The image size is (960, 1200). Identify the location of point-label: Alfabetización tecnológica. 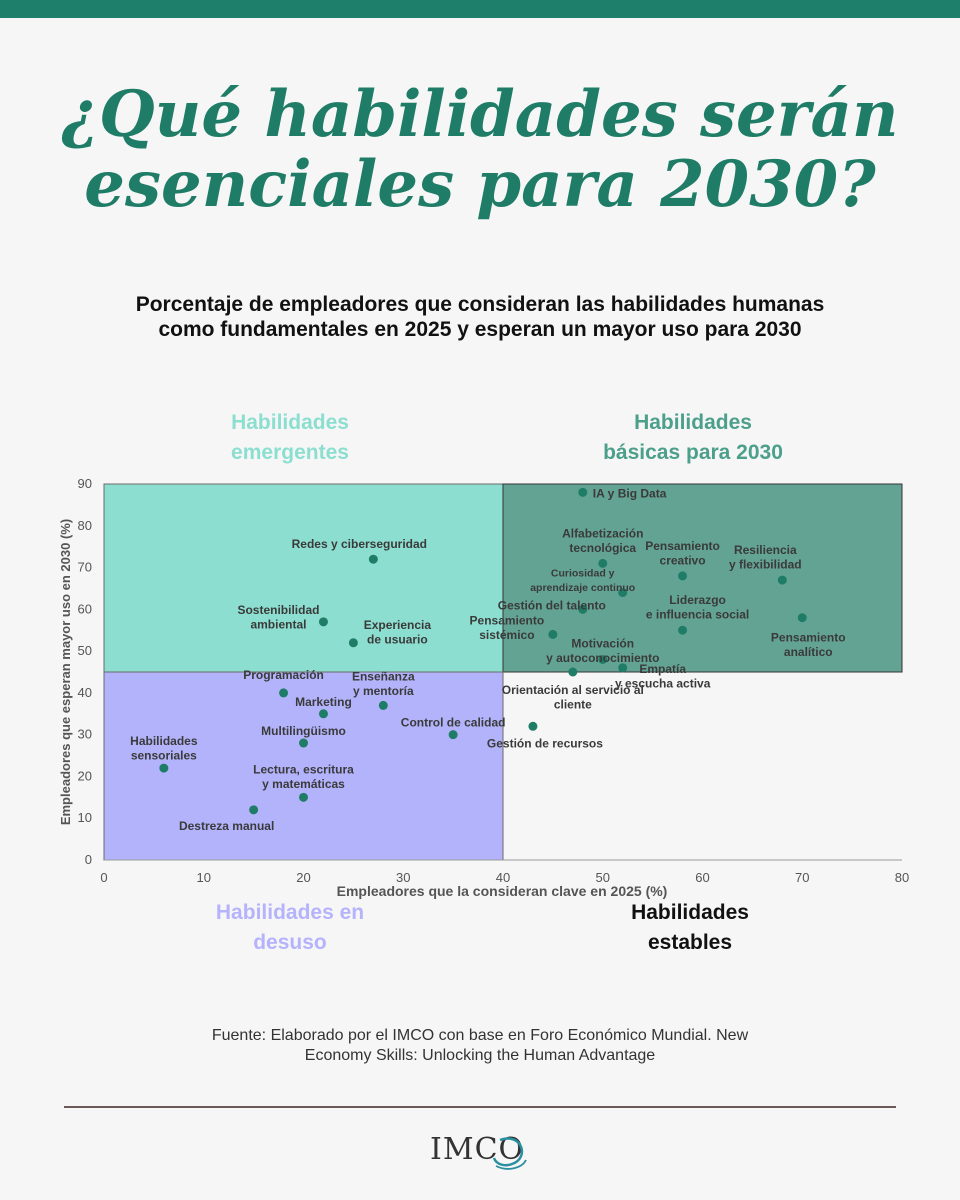
(602, 540).